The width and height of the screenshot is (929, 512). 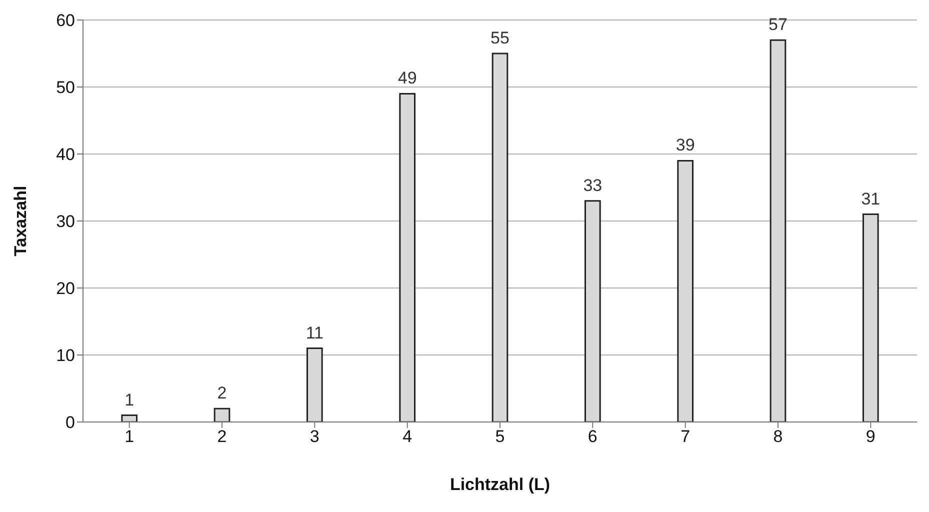 What do you see at coordinates (222, 393) in the screenshot?
I see `data-label: 2` at bounding box center [222, 393].